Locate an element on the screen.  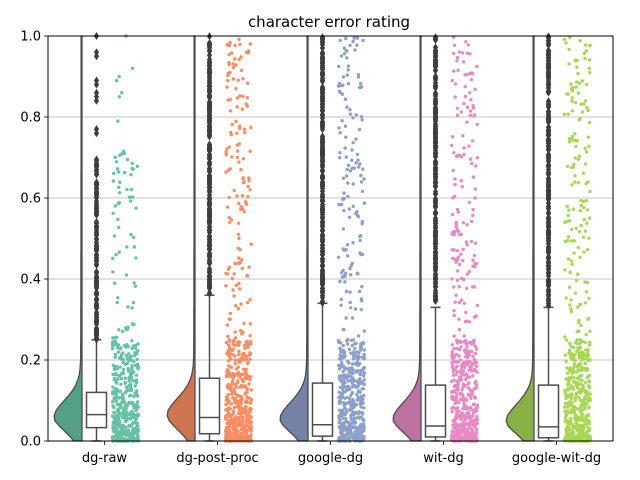
y-tick-label: 0.2 is located at coordinates (30, 361).